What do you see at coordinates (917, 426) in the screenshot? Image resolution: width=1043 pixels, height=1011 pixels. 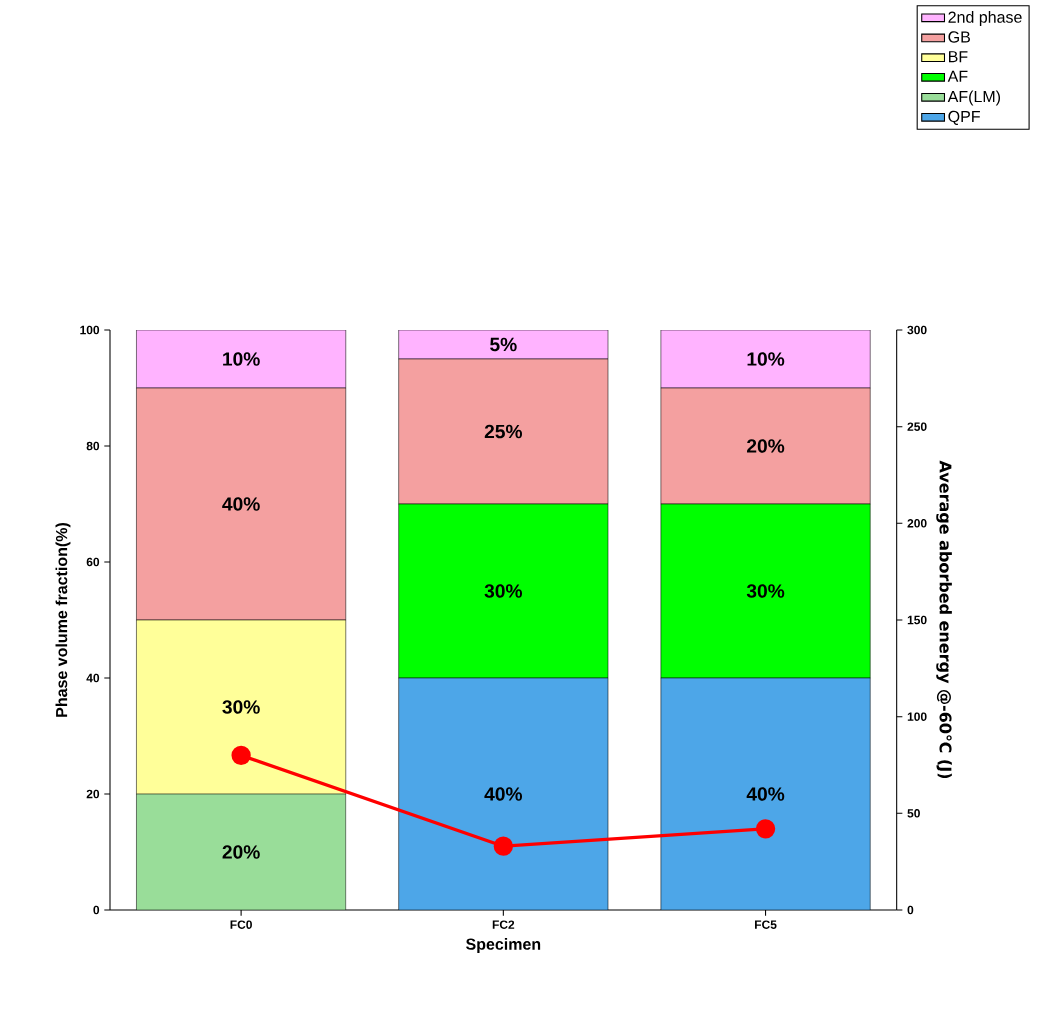 I see `y2-tick-label: 250` at bounding box center [917, 426].